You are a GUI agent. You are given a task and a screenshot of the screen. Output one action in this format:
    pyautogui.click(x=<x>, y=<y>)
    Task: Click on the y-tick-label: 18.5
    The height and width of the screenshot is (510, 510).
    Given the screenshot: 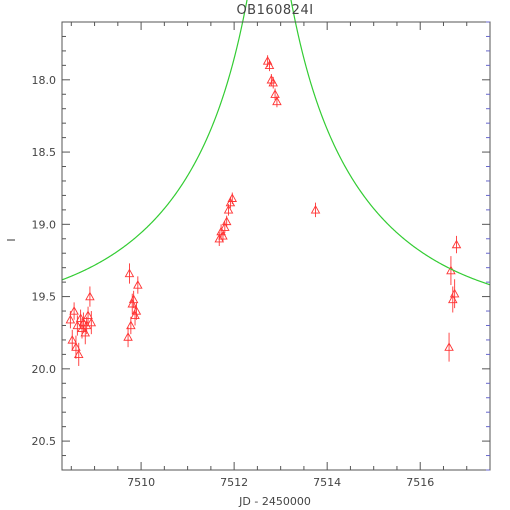 What is the action you would take?
    pyautogui.click(x=44, y=152)
    